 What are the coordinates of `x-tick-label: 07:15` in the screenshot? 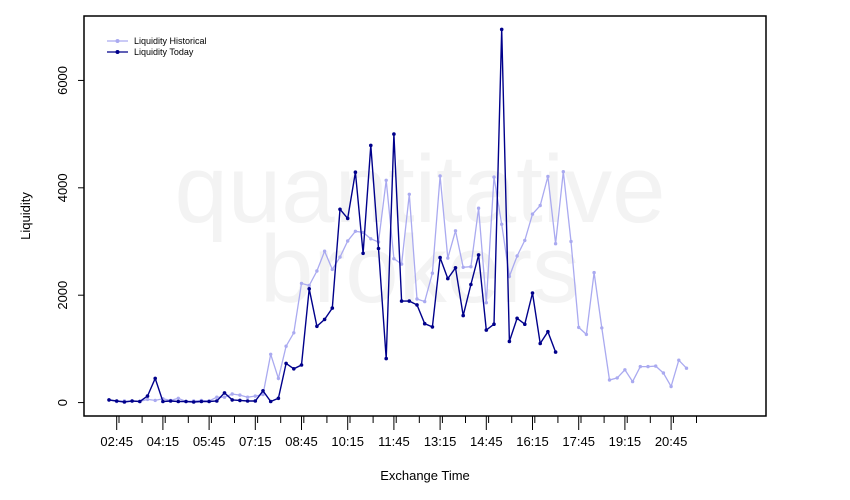 It's located at (255, 441).